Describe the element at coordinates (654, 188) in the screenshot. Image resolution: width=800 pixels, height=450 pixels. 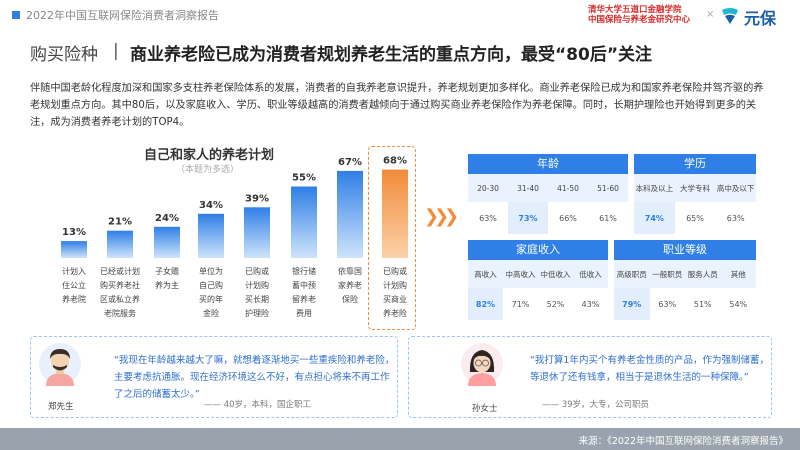
I see `education-column-header: 本科及以上` at that location.